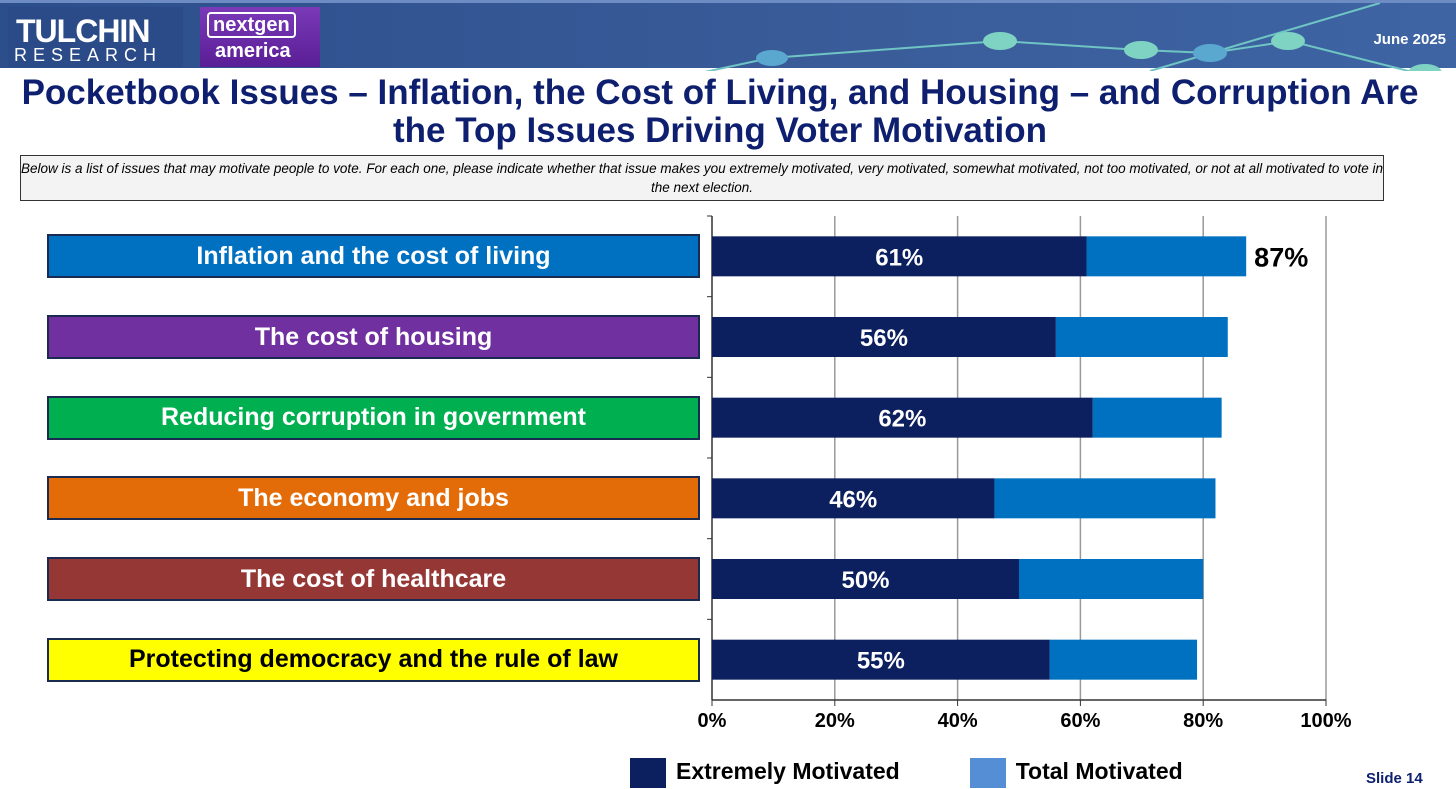 The height and width of the screenshot is (789, 1456). What do you see at coordinates (373, 256) in the screenshot?
I see `category-label: Inflation and the cost of living` at bounding box center [373, 256].